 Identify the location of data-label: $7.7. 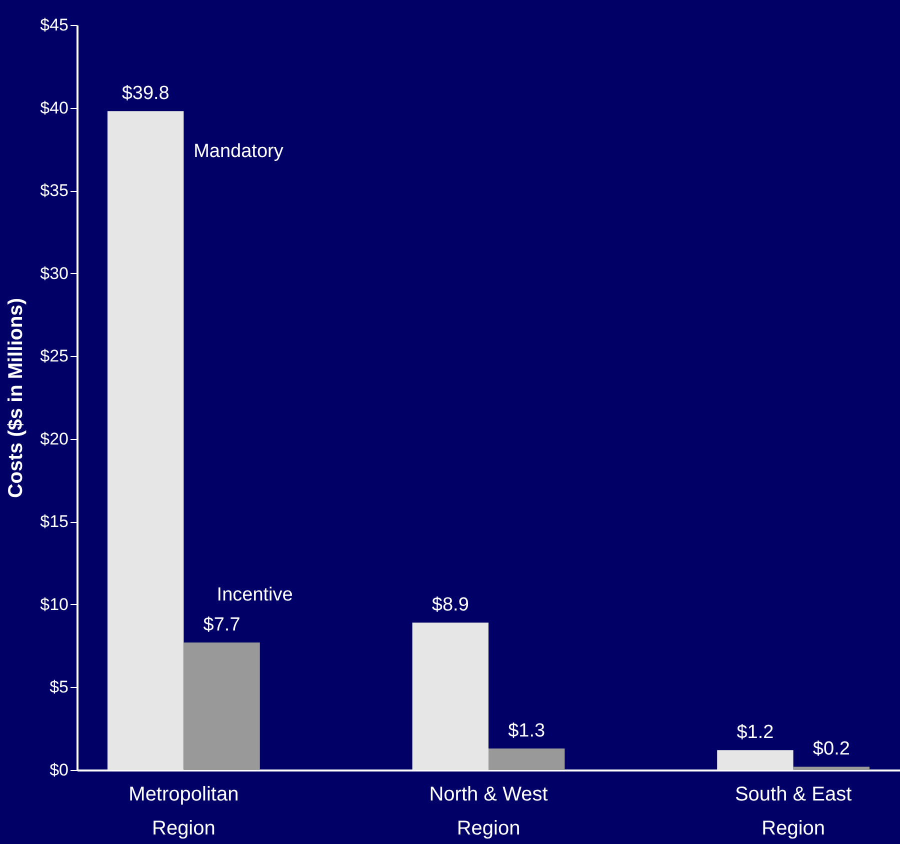
(221, 625).